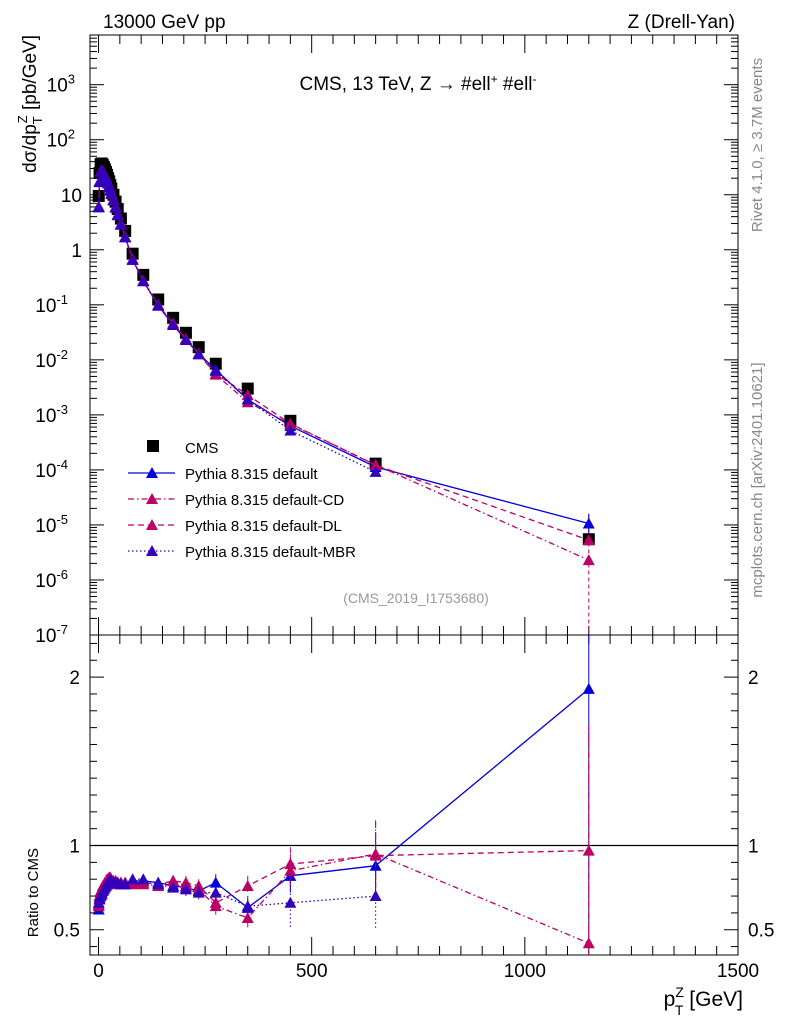 This screenshot has height=1024, width=786. I want to click on x-axis-label: pZ T [GeV], so click(703, 1001).